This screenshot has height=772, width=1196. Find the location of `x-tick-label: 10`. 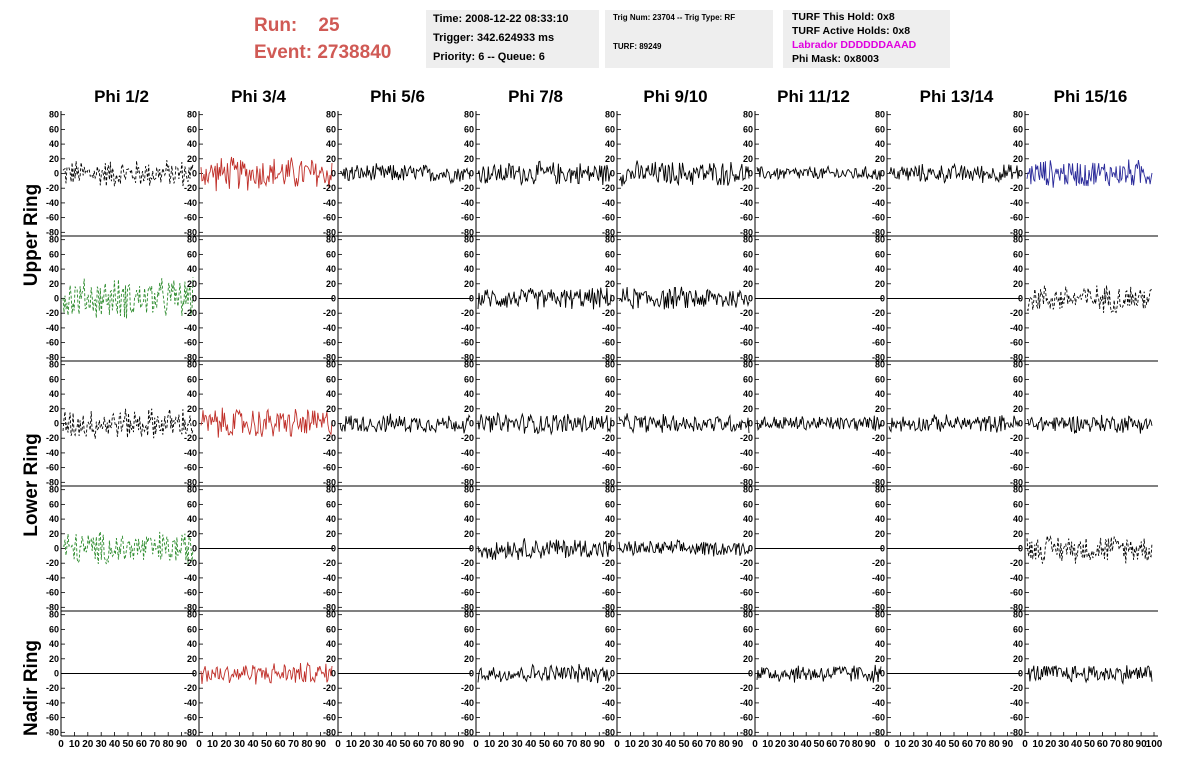

x-tick-label: 10 is located at coordinates (352, 744).